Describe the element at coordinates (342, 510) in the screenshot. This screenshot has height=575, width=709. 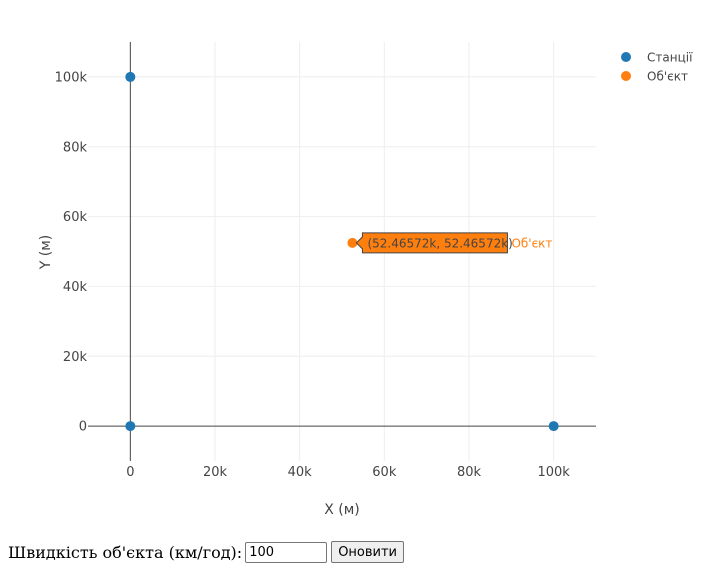
I see `x-axis-title: X (м)` at that location.